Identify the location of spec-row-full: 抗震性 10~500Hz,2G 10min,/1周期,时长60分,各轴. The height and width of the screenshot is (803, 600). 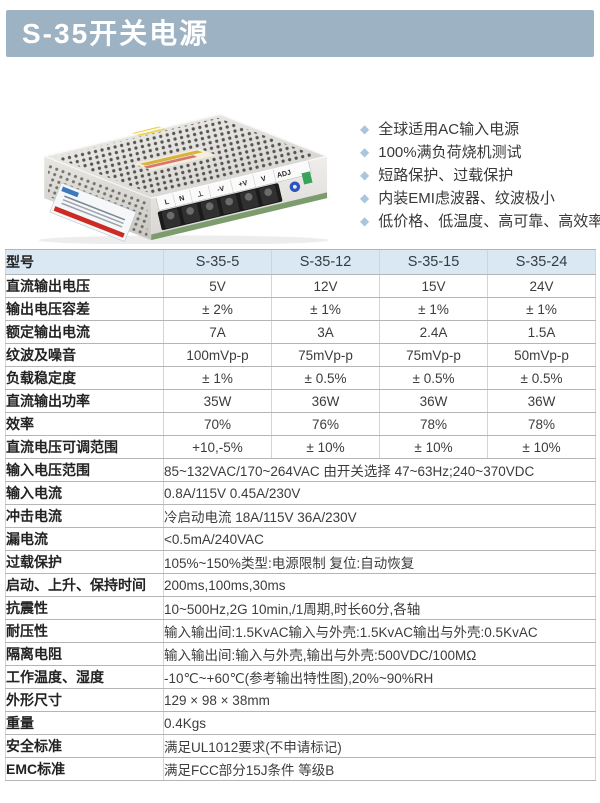
(300, 608).